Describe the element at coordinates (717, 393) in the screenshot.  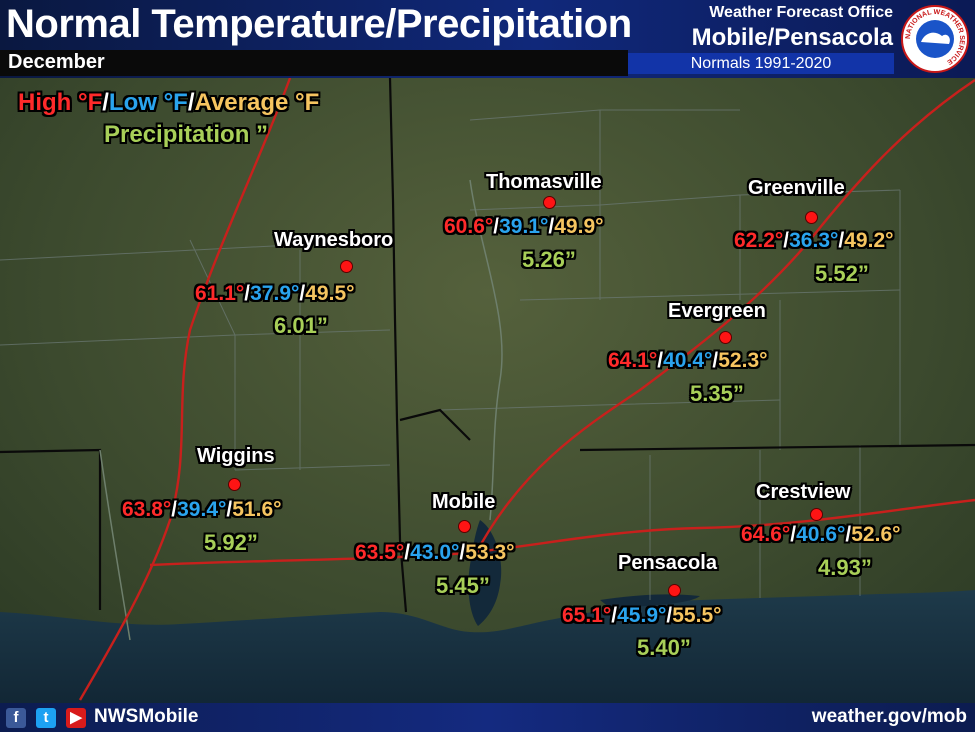
I see `station-precip-evergreen: 5.35”` at that location.